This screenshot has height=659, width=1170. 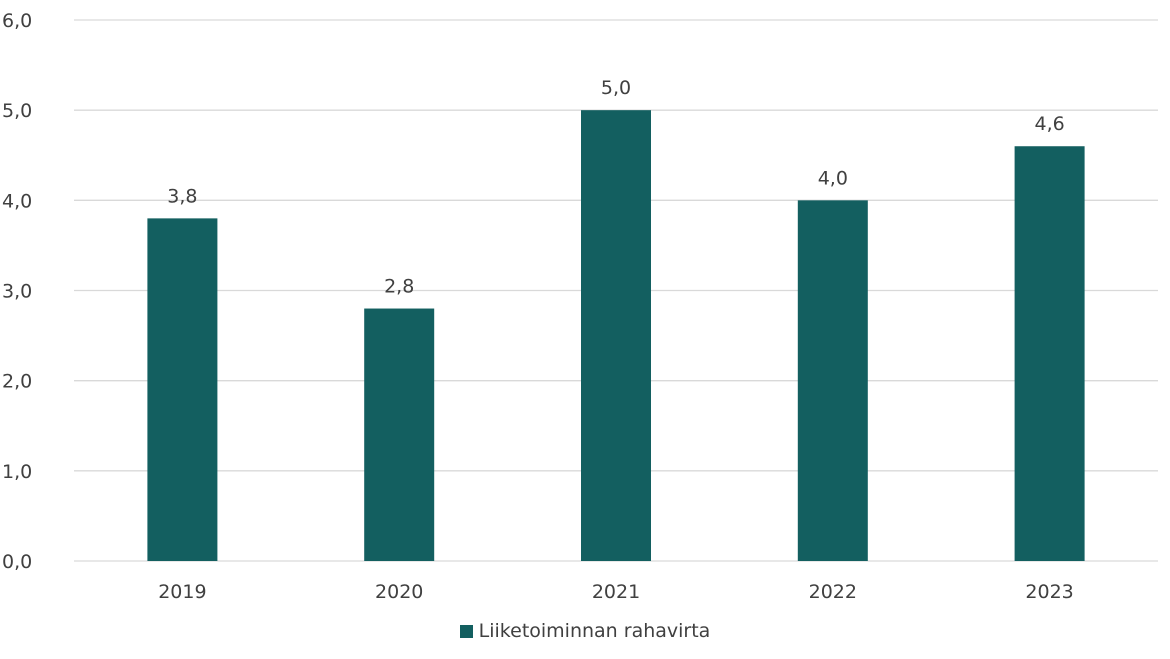 I want to click on bar-2021, so click(x=616, y=336).